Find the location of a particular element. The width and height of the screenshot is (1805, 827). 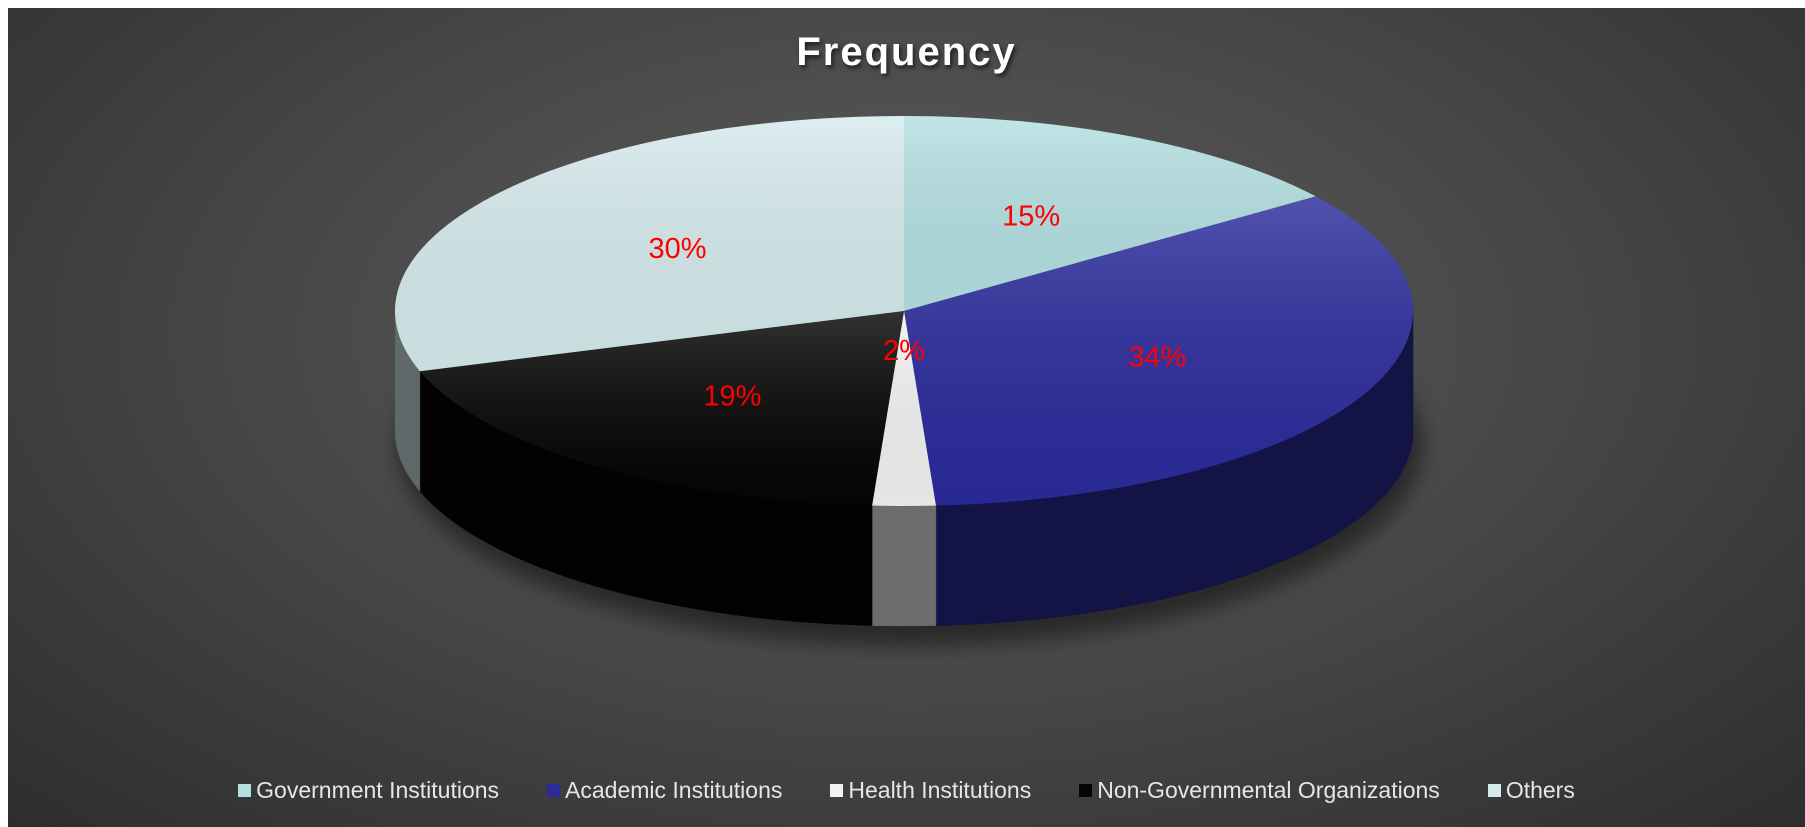

data-label-academic-institutions: 34% is located at coordinates (1157, 358).